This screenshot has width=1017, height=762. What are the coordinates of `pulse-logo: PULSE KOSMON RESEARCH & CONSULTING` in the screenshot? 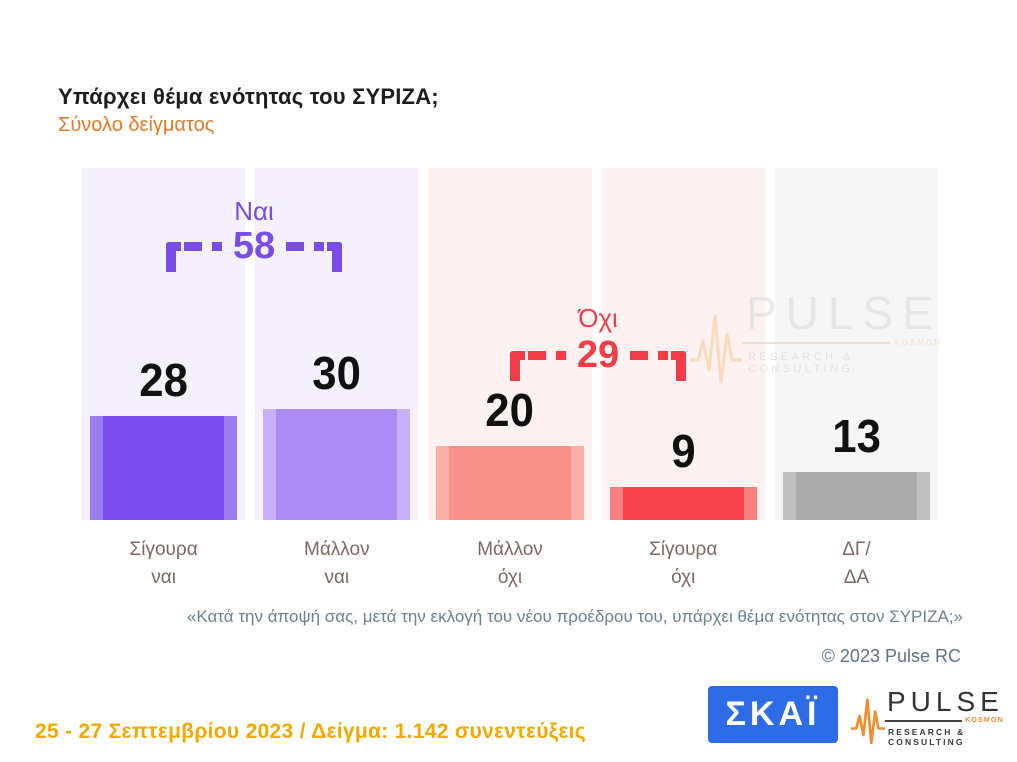 It's located at (927, 717).